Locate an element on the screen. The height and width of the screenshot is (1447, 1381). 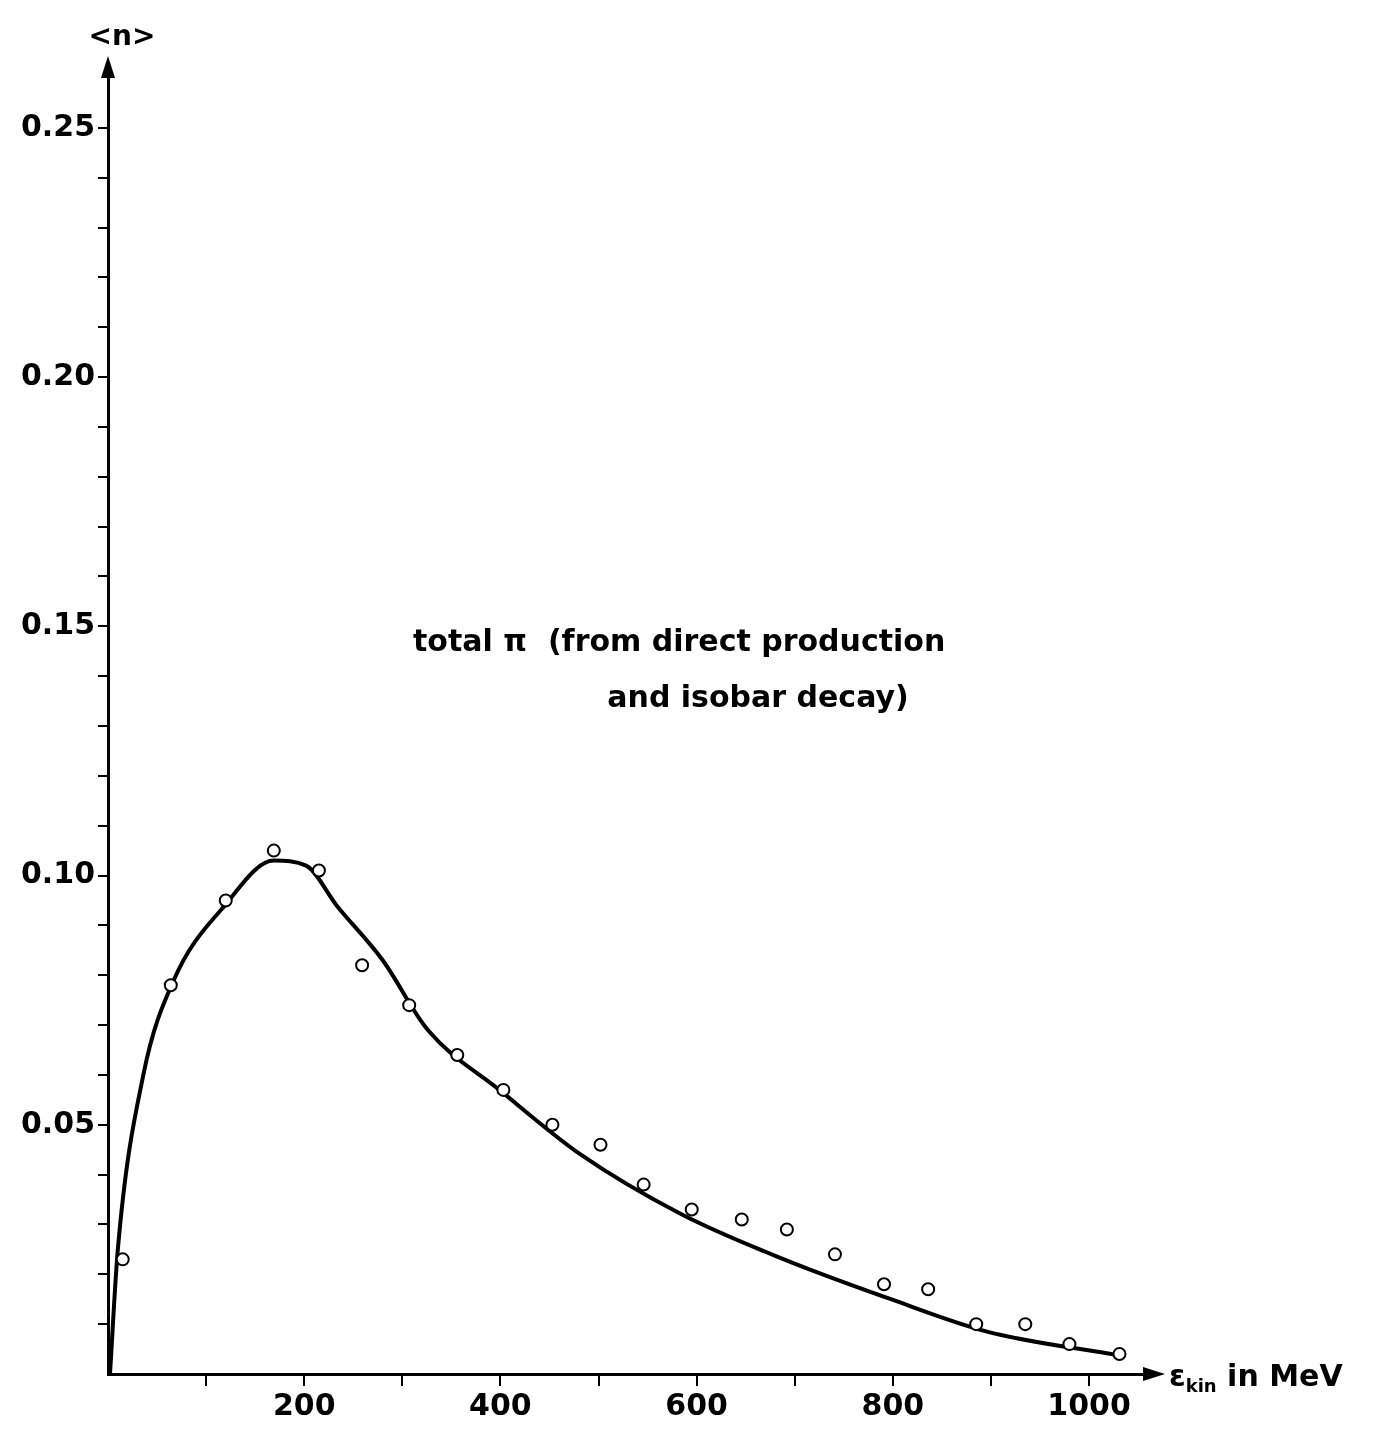
x-tick-label: 200 is located at coordinates (304, 1404).